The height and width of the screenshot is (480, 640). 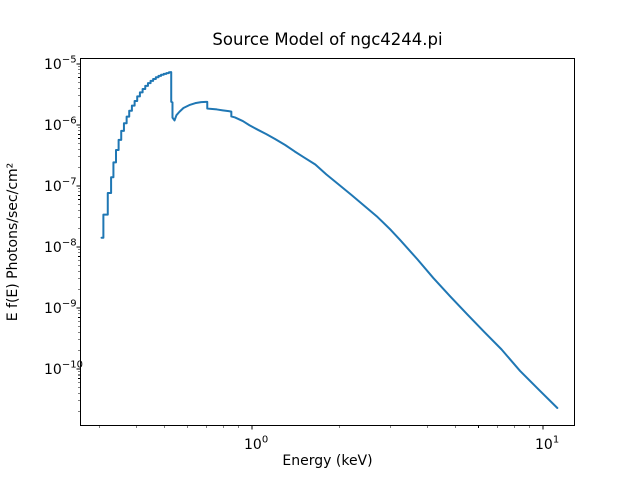 What do you see at coordinates (60, 63) in the screenshot?
I see `y-tick-label: 10⁻⁵` at bounding box center [60, 63].